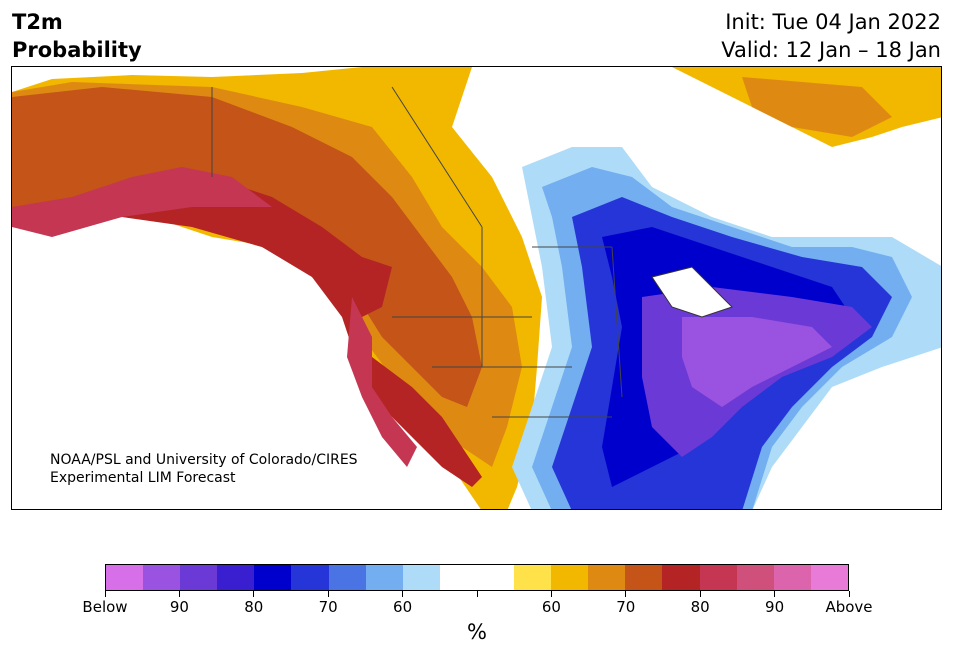  I want to click on great-lakes, so click(692, 292).